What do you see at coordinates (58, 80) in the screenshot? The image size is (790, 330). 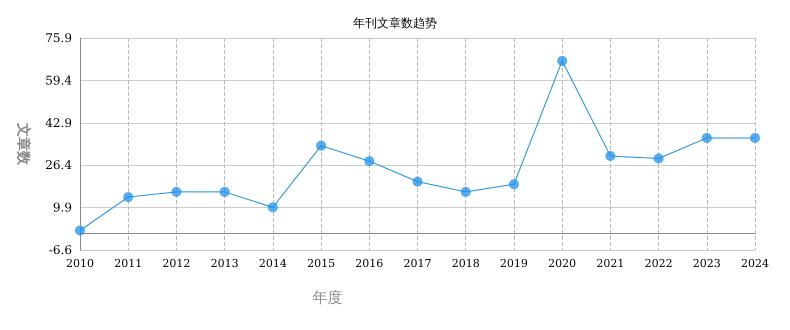 I see `y-tick-label: 59.4` at bounding box center [58, 80].